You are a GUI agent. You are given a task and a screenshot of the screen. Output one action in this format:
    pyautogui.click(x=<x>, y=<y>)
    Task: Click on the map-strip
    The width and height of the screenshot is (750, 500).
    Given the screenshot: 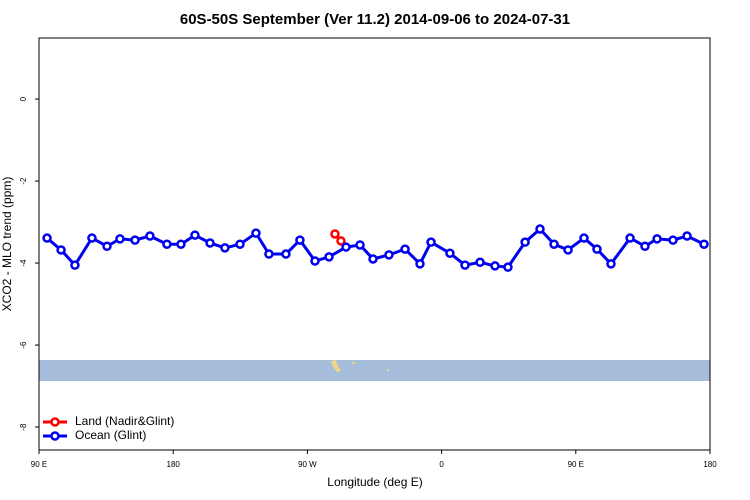 What is the action you would take?
    pyautogui.click(x=374, y=370)
    